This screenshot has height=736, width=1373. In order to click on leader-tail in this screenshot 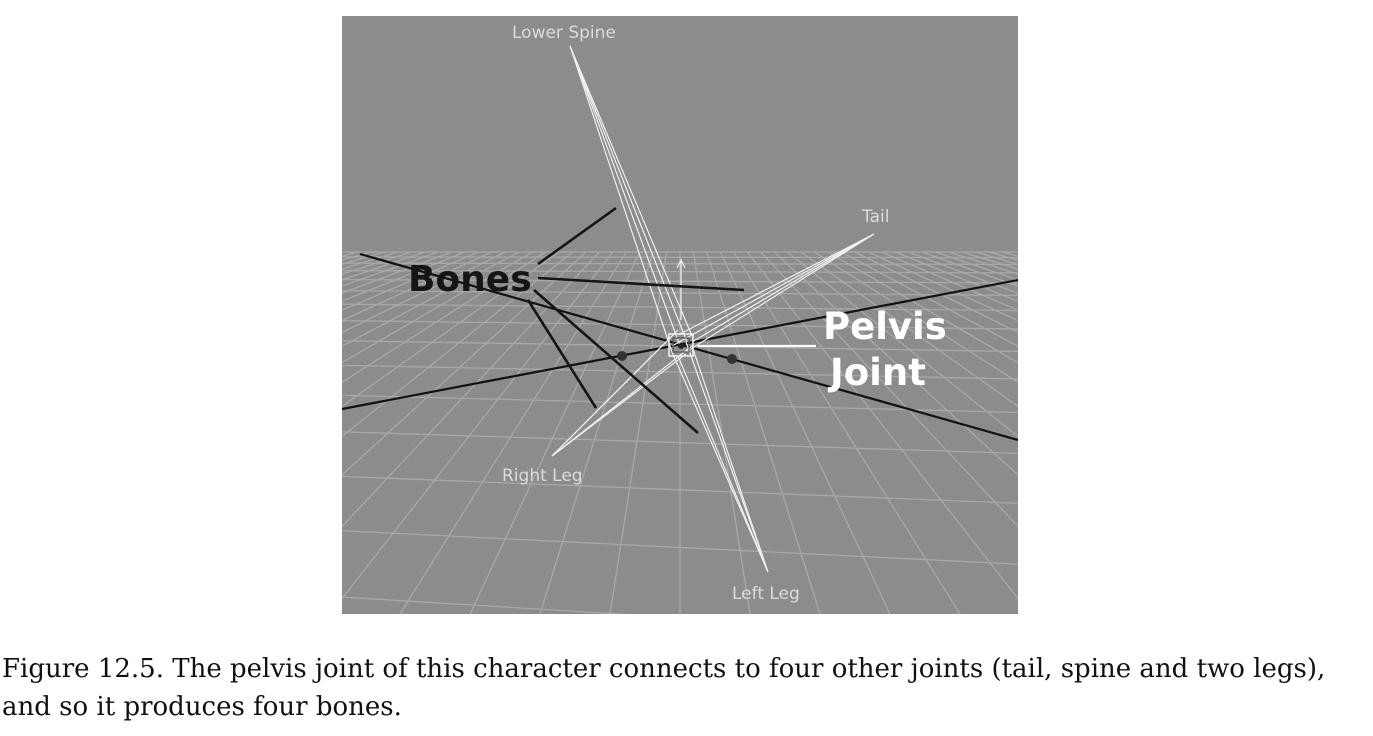, I will do `click(641, 284)`.